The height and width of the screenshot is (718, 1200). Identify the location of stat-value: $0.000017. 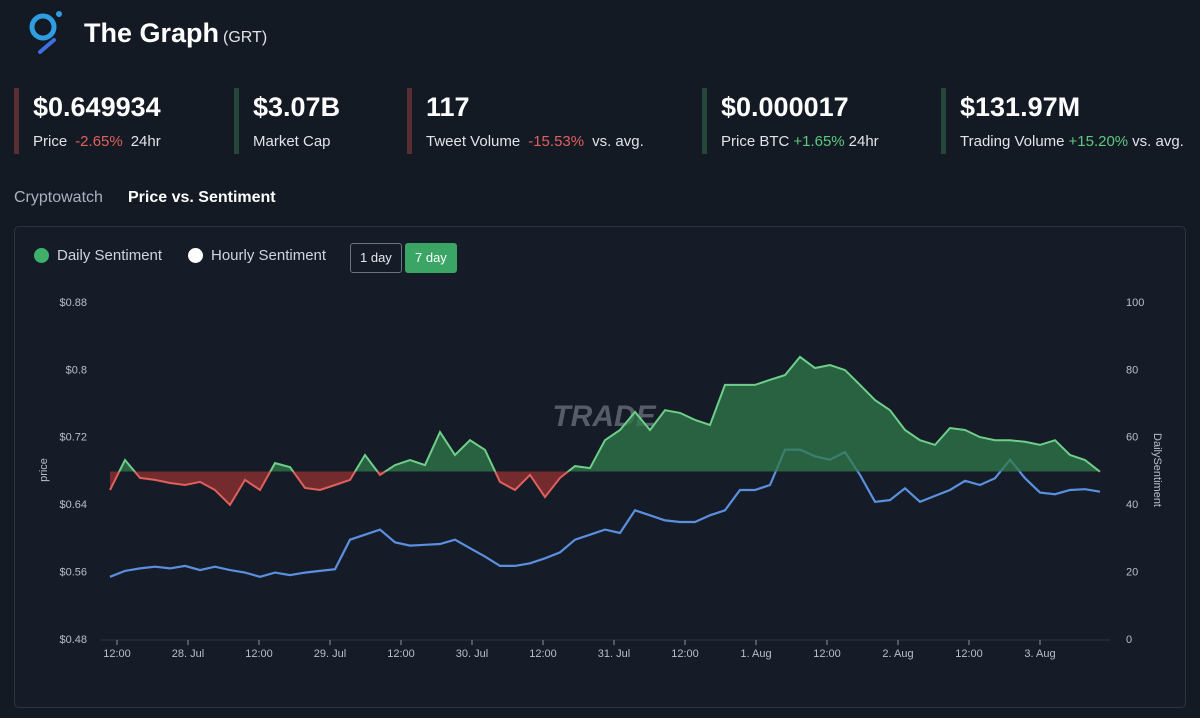
(785, 107).